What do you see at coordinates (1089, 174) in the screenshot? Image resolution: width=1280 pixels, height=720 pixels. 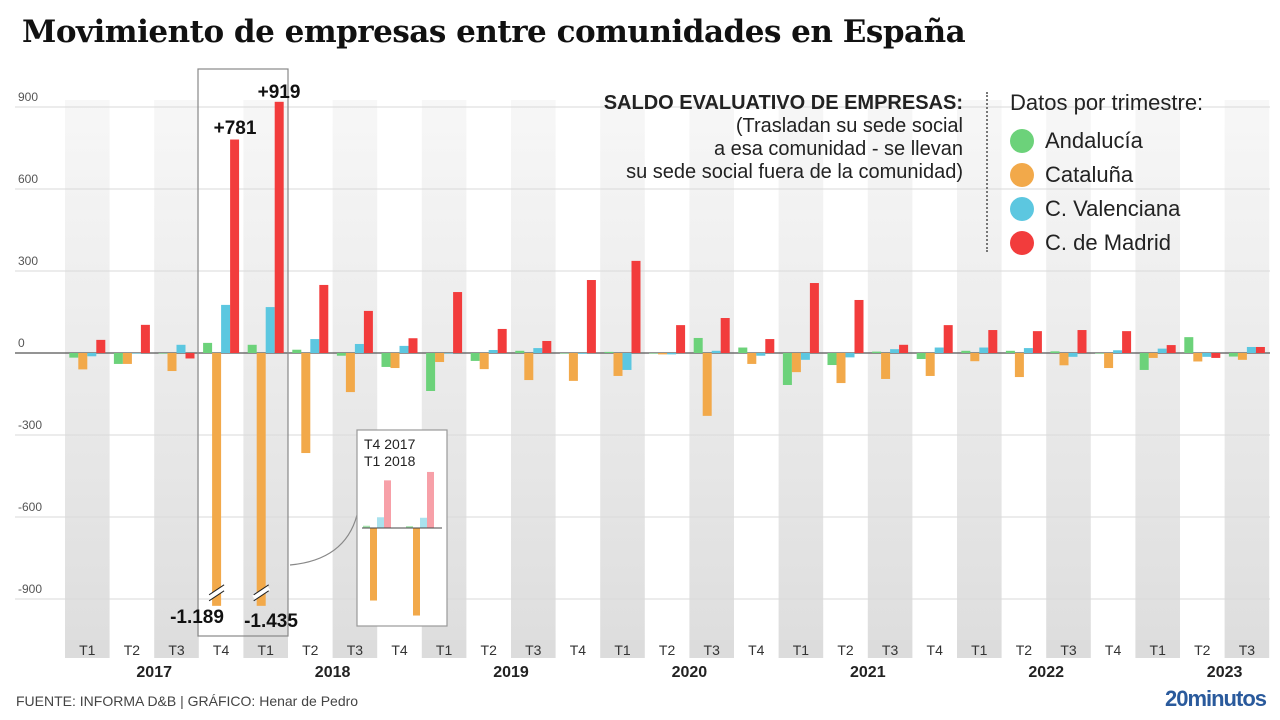 I see `legend-label: Cataluña` at bounding box center [1089, 174].